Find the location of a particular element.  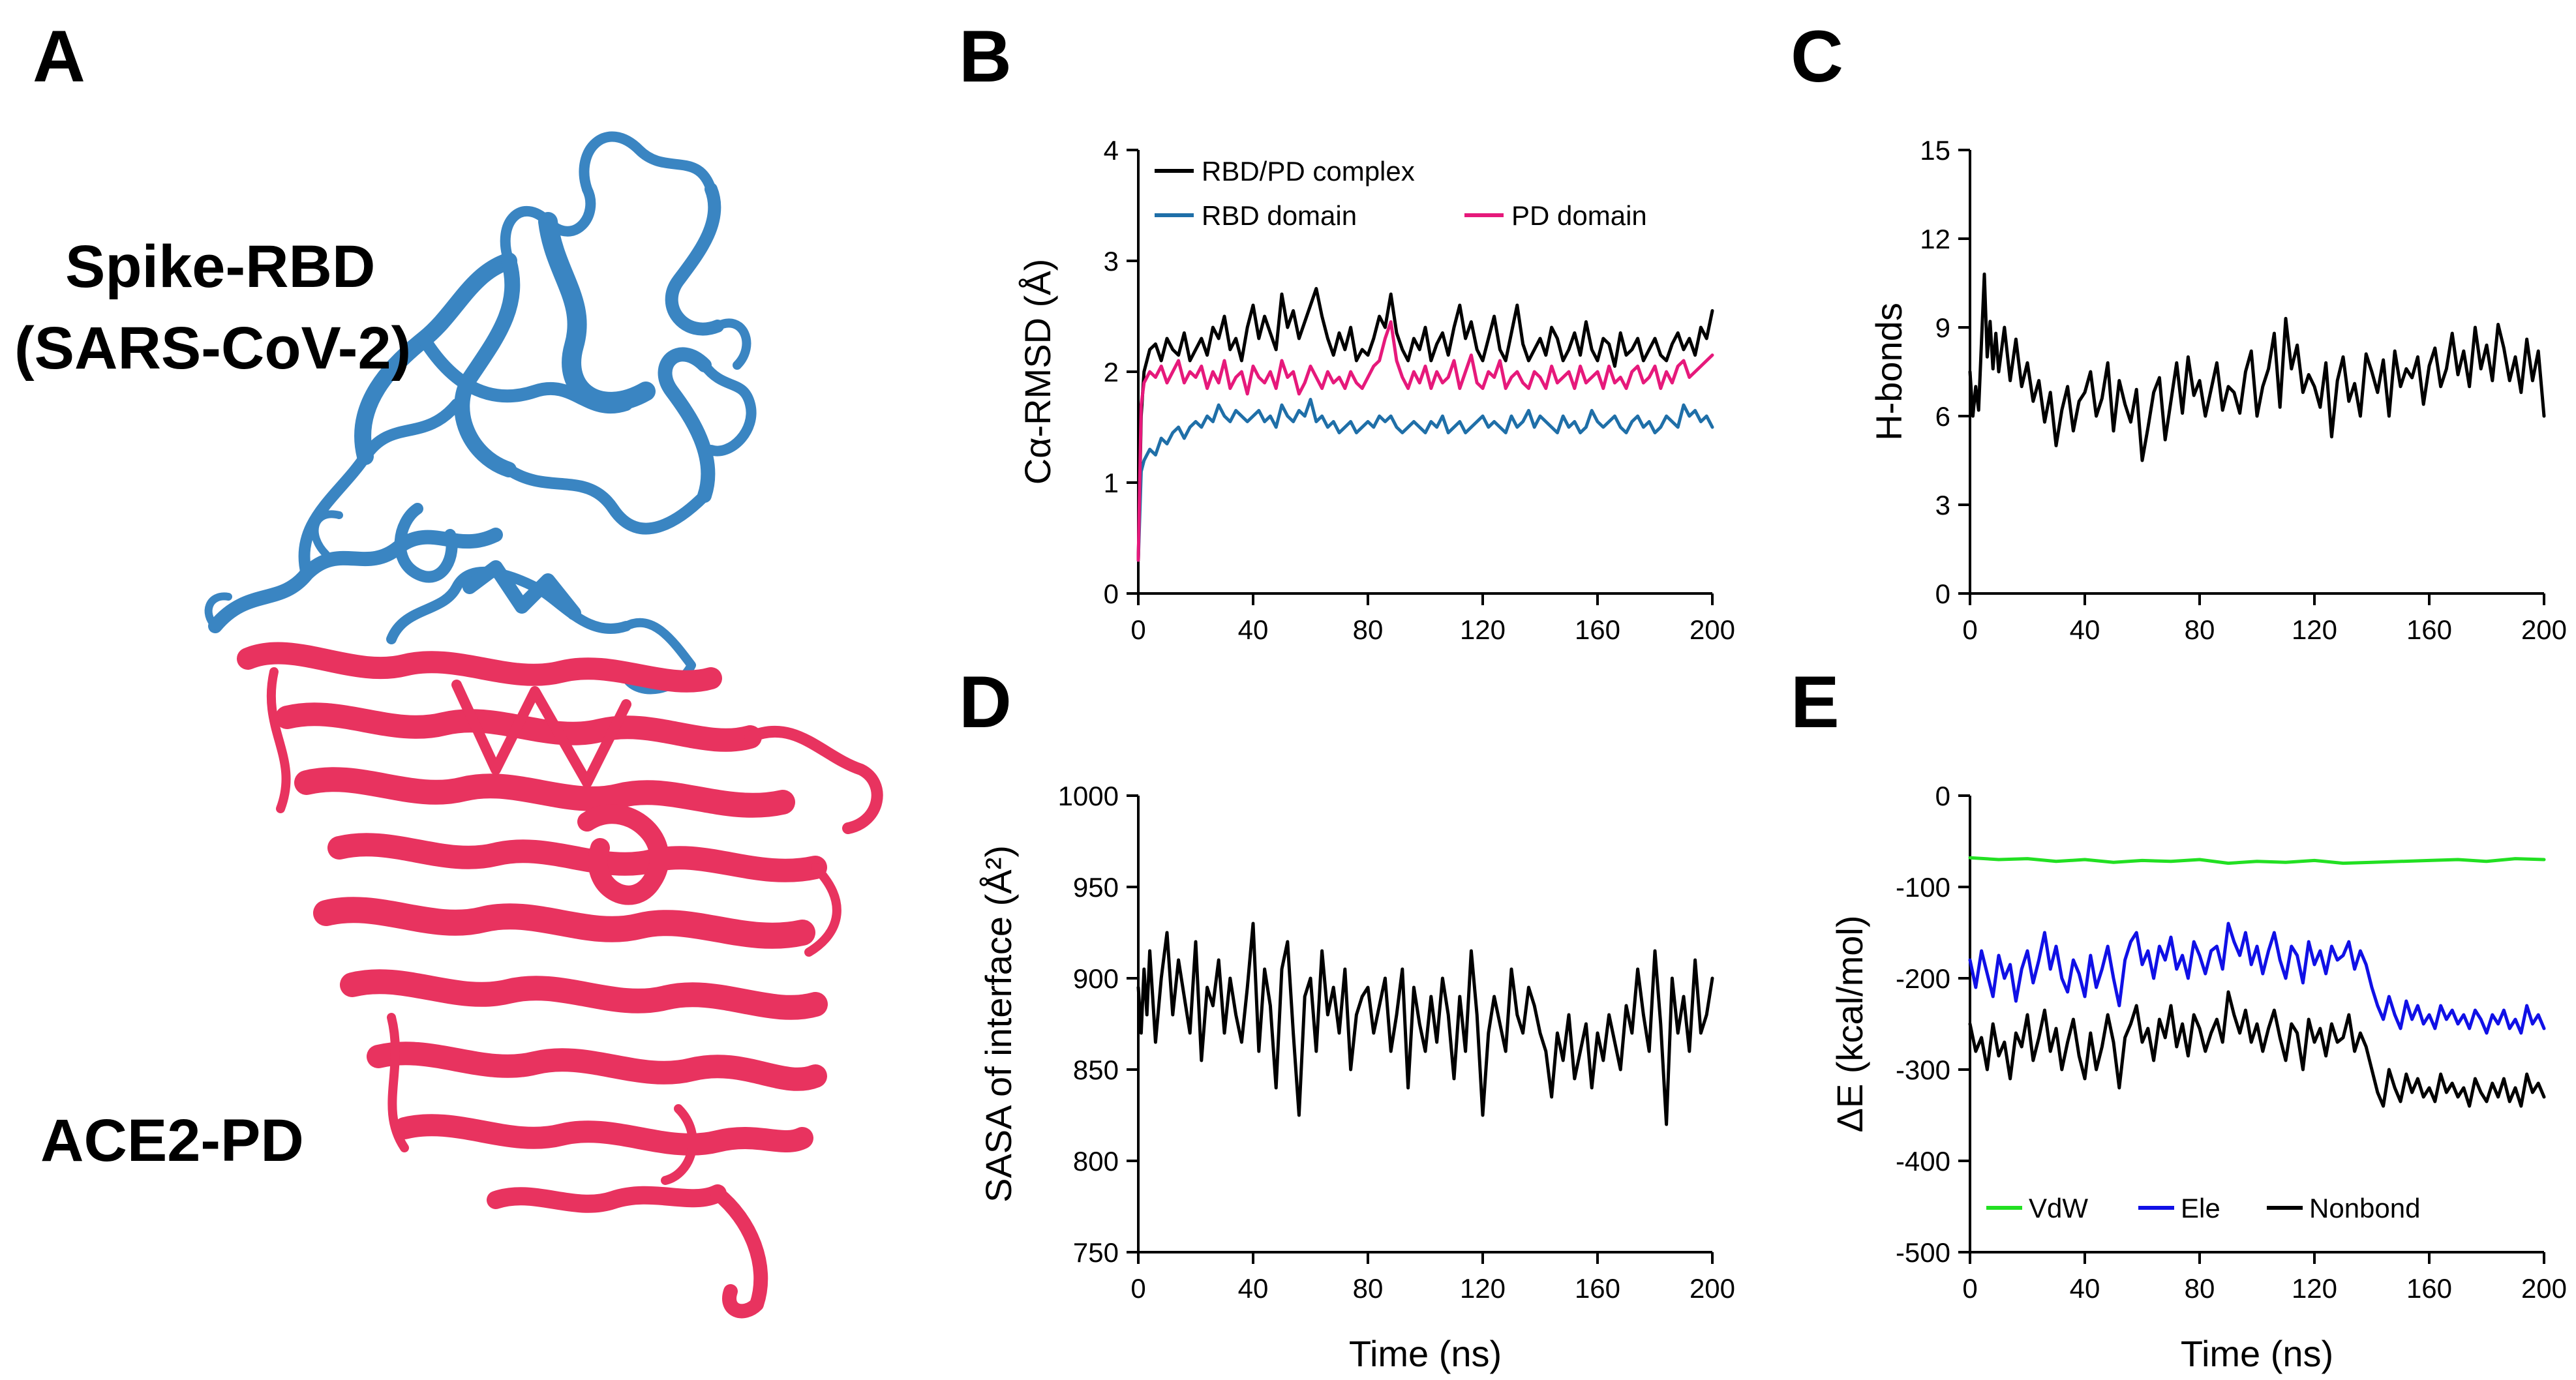

y-tick-label: -200 is located at coordinates (1923, 979).